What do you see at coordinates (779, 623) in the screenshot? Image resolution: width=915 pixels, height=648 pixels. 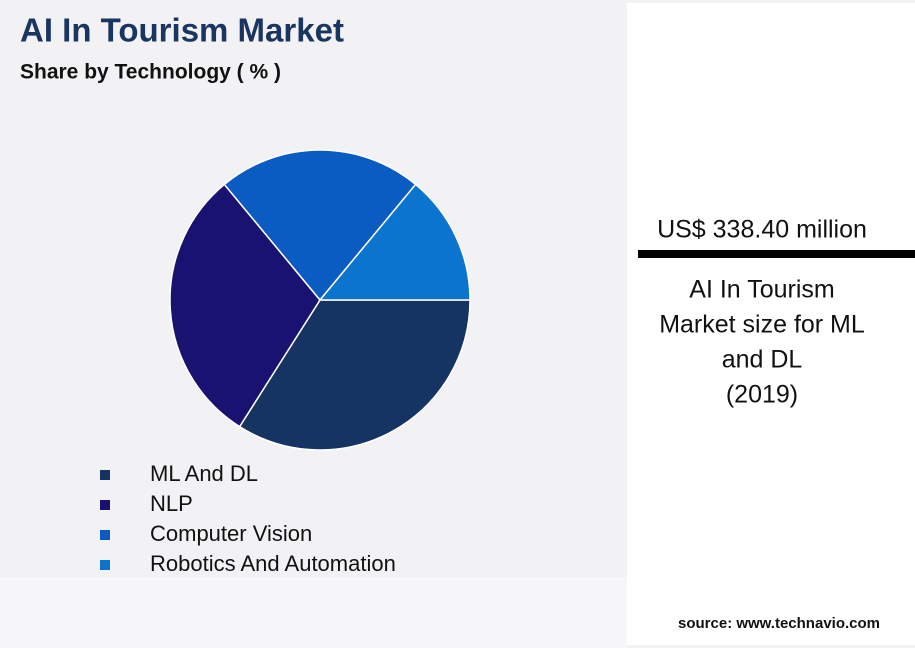 I see `source: source: www.technavio.com` at bounding box center [779, 623].